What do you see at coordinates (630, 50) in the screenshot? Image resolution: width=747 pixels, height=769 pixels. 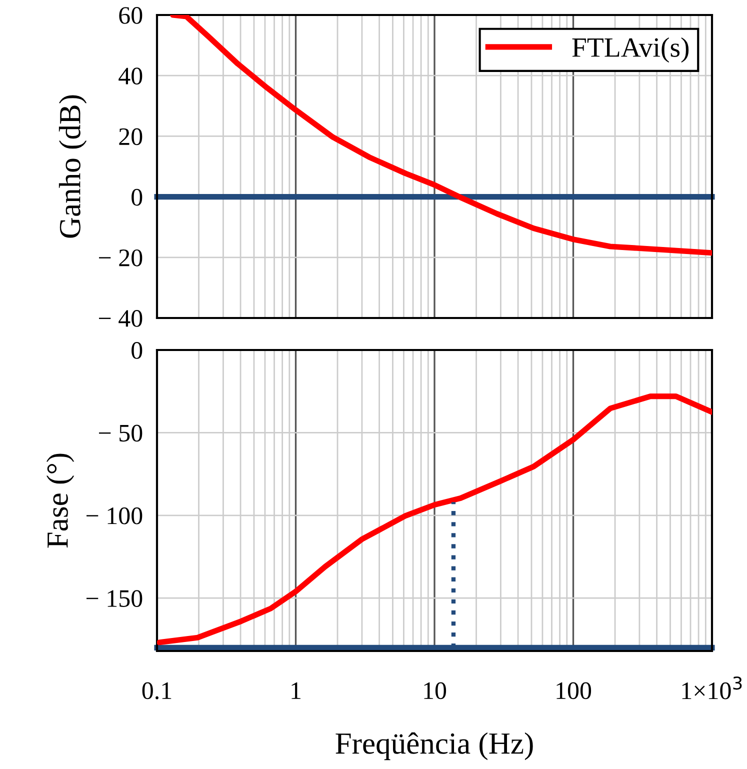 I see `legend-label: FTLAvi(s)` at bounding box center [630, 50].